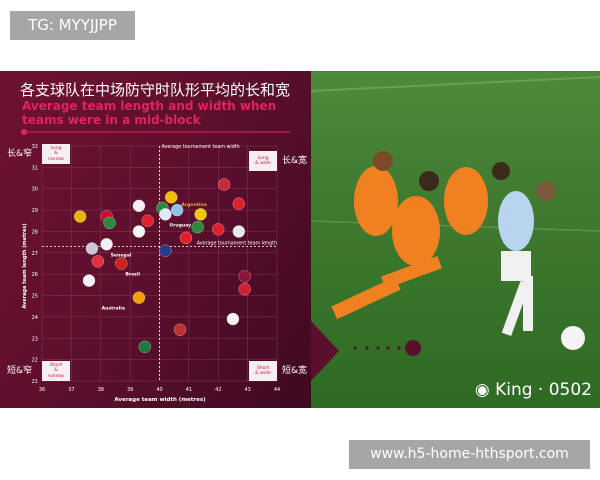 This screenshot has width=600, height=480. What do you see at coordinates (155, 90) in the screenshot?
I see `chart-title: 各支球队在中场防守时队形平均的长和宽` at bounding box center [155, 90].